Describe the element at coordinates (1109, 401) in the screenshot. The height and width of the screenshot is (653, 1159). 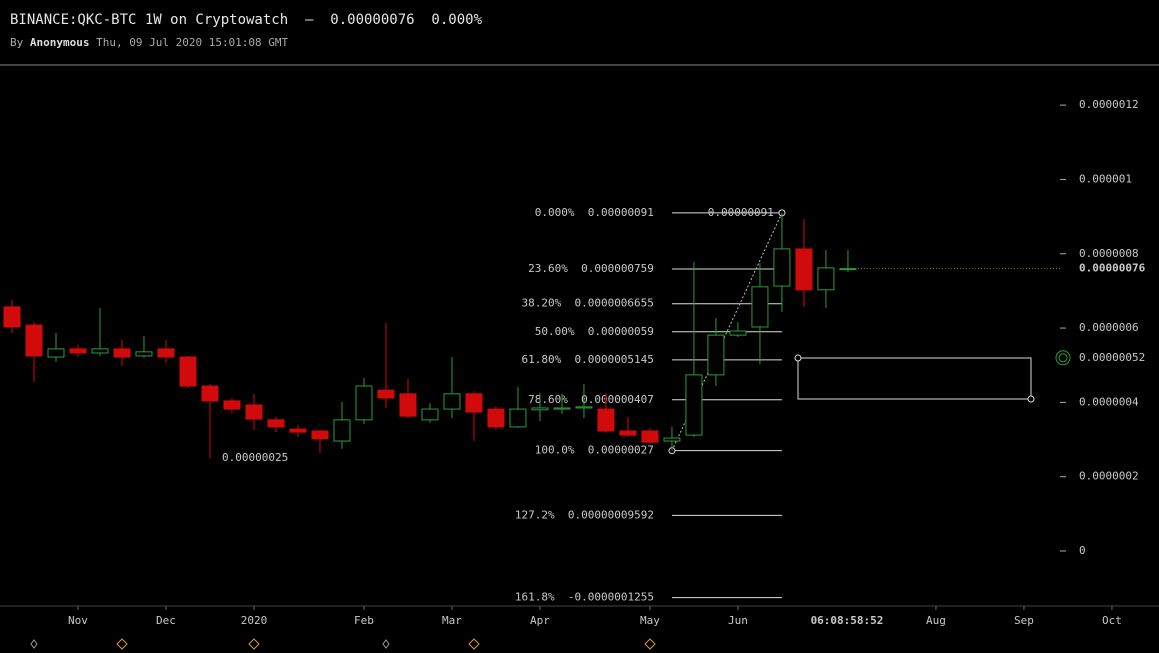
I see `y-tick-label: 0.0000004` at that location.